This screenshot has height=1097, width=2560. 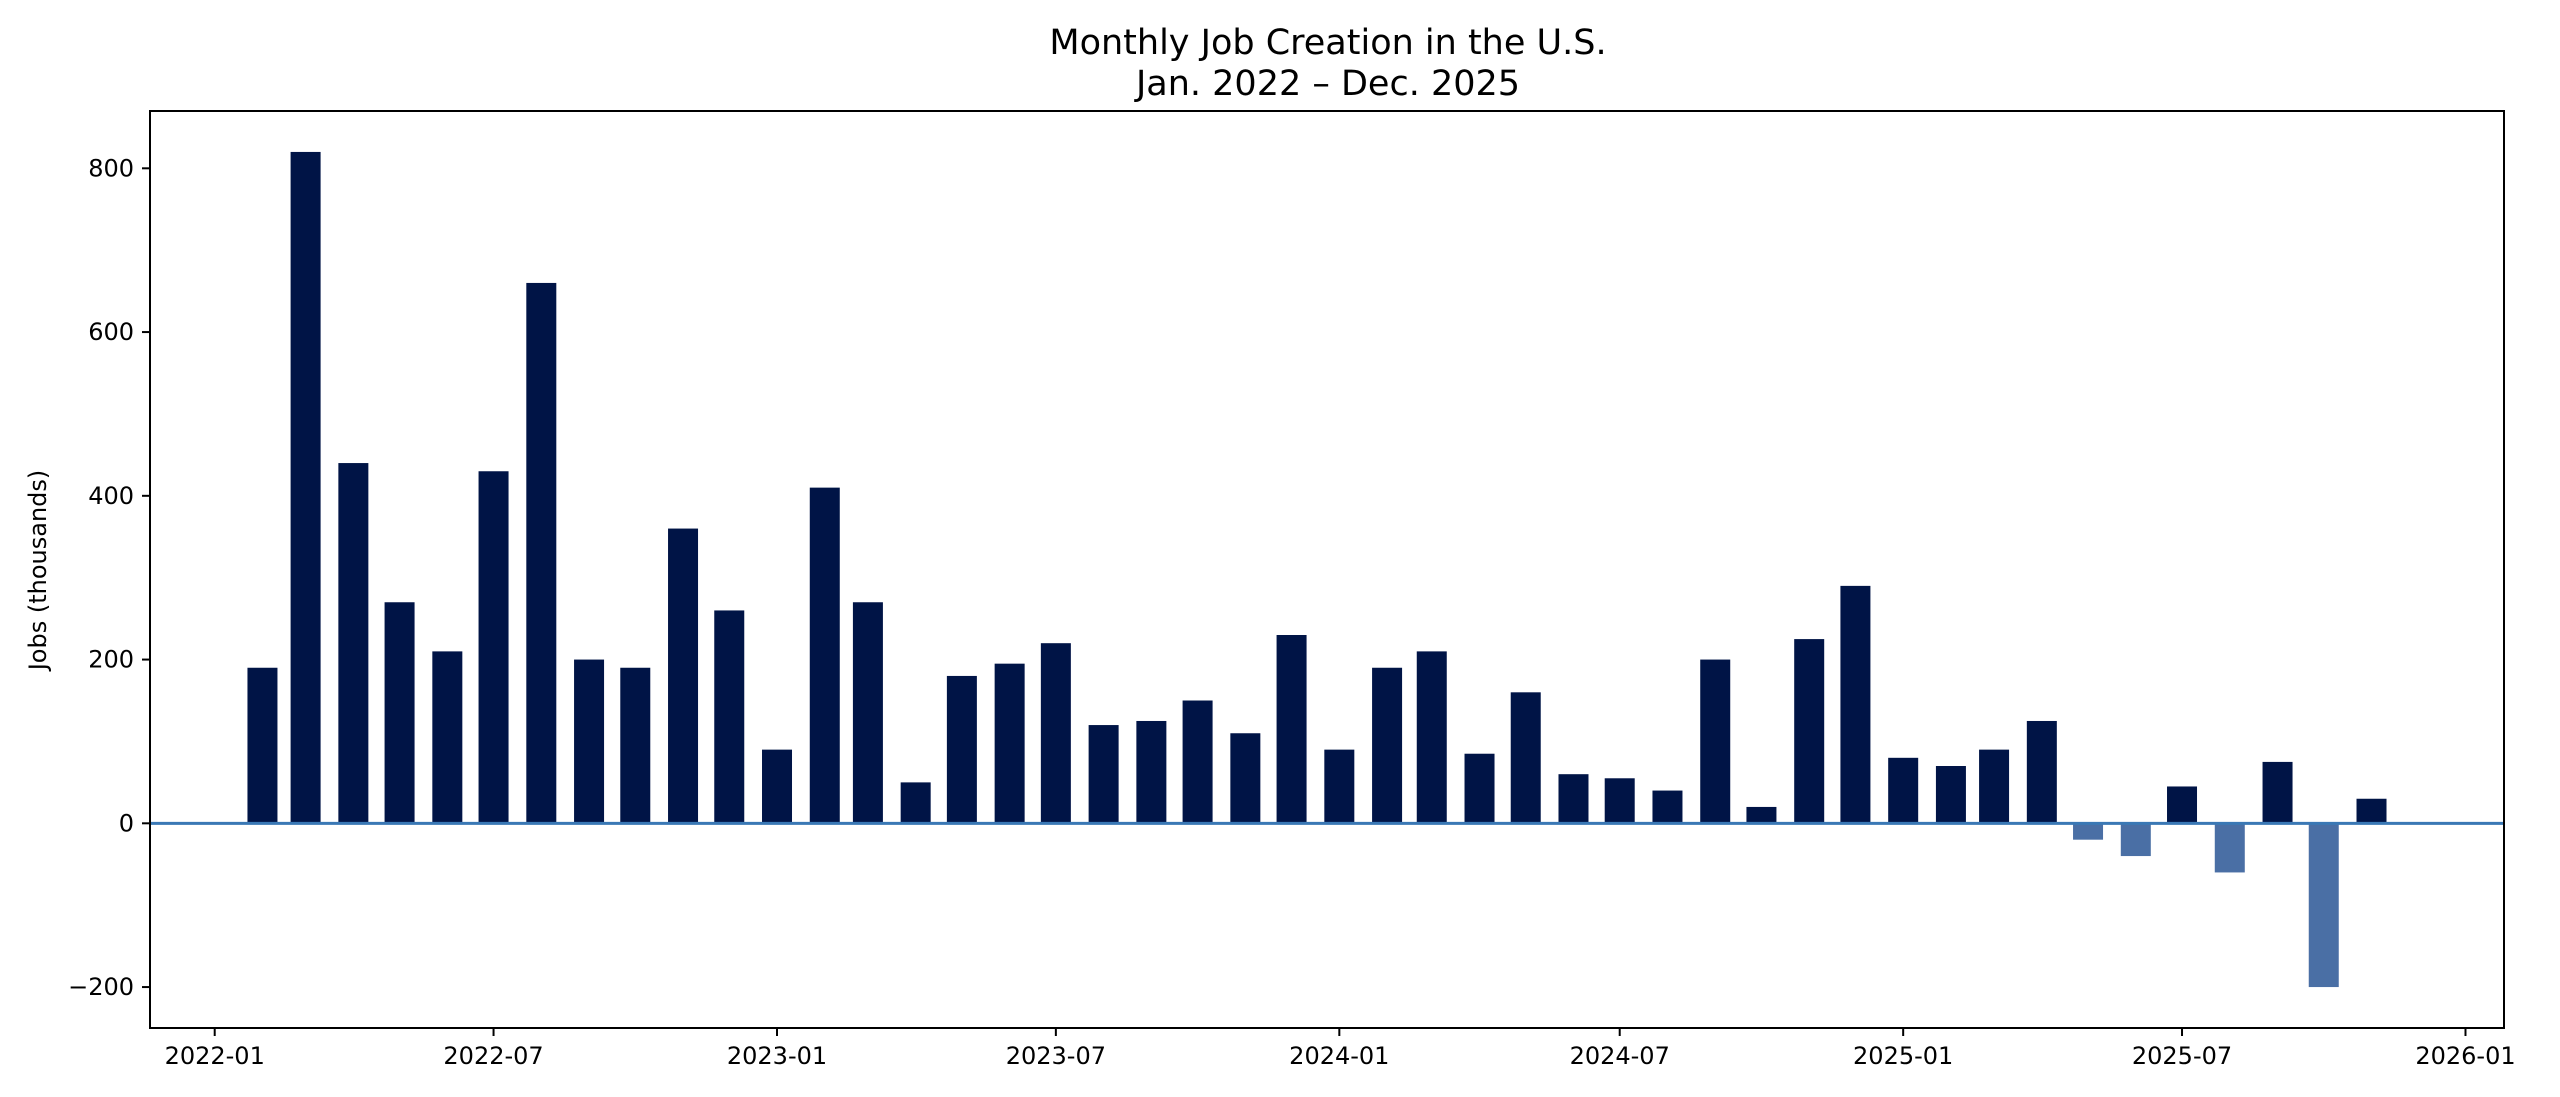 I want to click on x-tick-label: 2026-01, so click(x=2465, y=1056).